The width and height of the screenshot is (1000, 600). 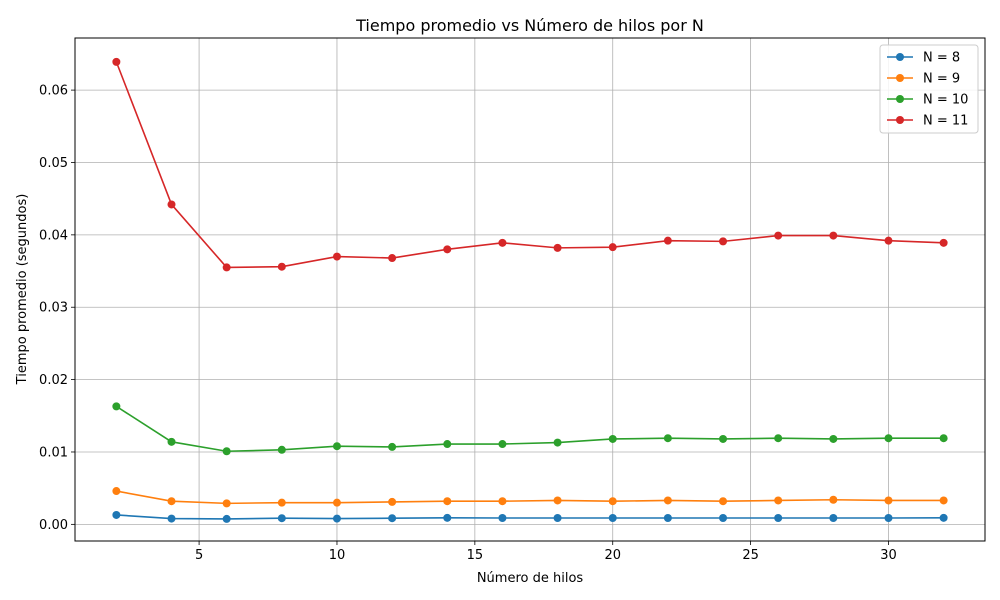 I want to click on x-axis-label: Número de hilos, so click(x=530, y=578).